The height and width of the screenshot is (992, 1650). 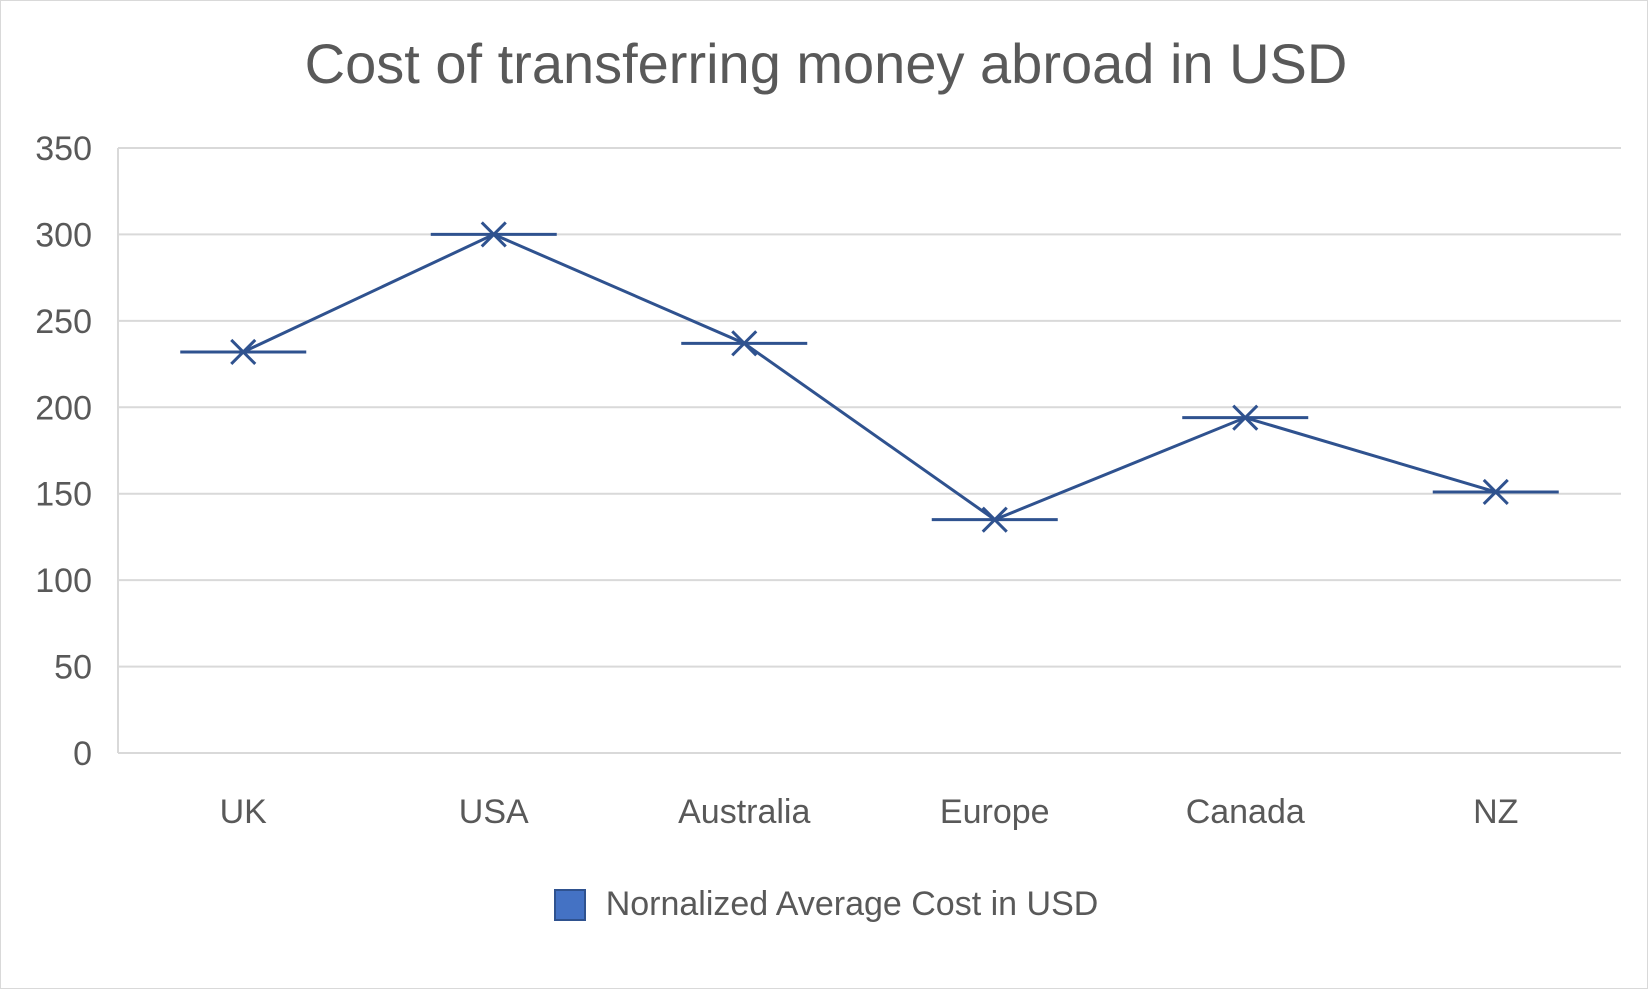 I want to click on y-axis-labels: 0 50 100 150 200 250 300 350, so click(x=63, y=451).